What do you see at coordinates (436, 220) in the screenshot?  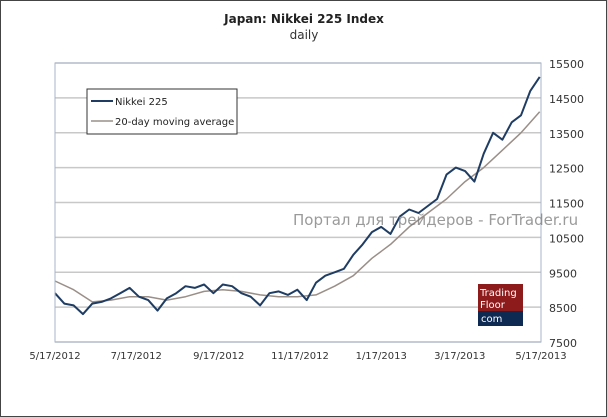 I see `watermark-text: Портал для трейдеров - ForTrader.ru` at bounding box center [436, 220].